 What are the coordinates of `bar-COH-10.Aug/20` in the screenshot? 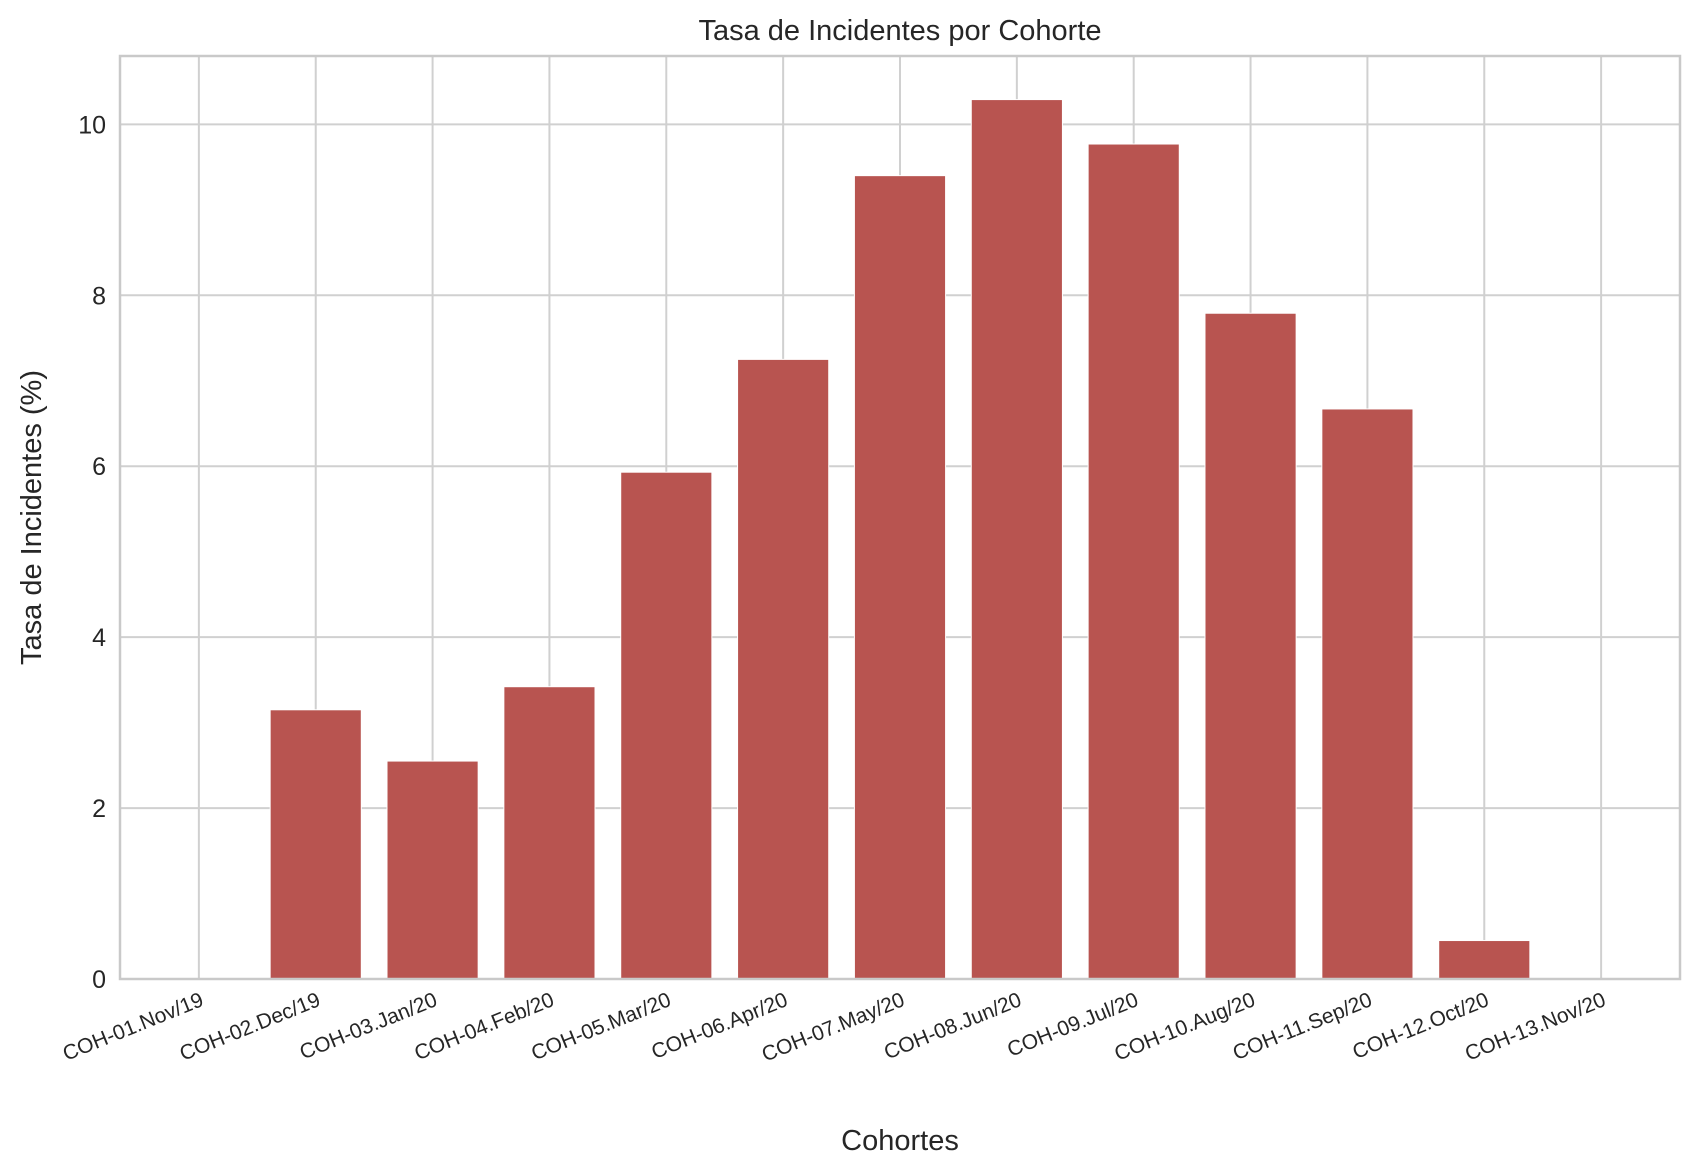 It's located at (1250, 646).